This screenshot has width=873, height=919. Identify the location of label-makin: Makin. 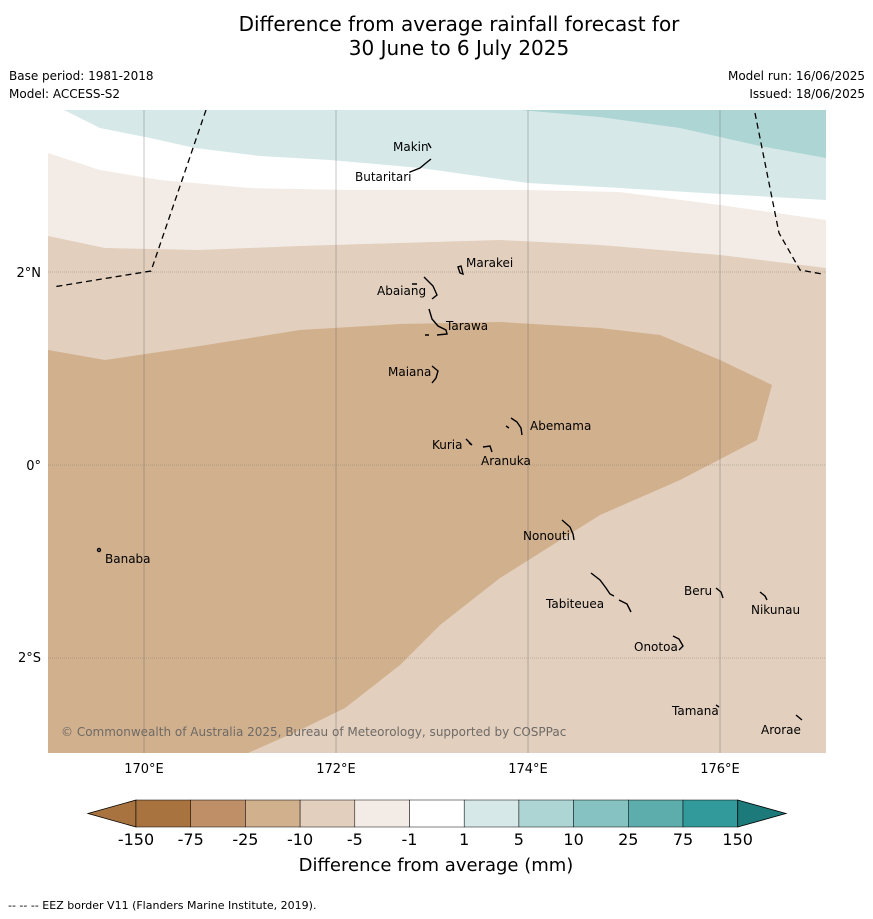
(411, 147).